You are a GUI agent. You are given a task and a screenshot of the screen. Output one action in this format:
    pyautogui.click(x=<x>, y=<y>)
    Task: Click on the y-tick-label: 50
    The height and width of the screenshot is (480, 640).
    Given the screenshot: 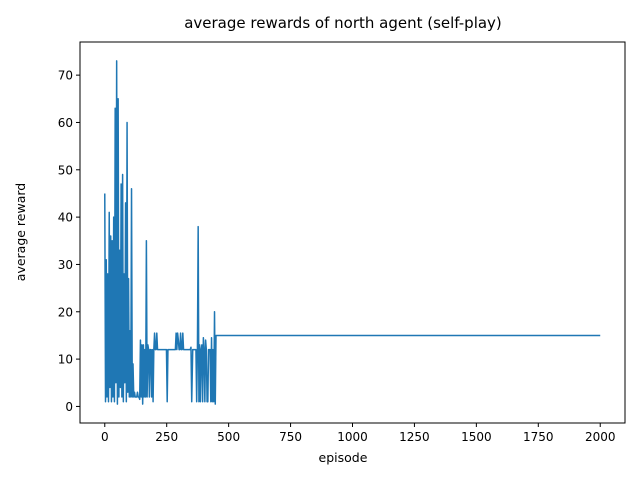 What is the action you would take?
    pyautogui.click(x=65, y=170)
    